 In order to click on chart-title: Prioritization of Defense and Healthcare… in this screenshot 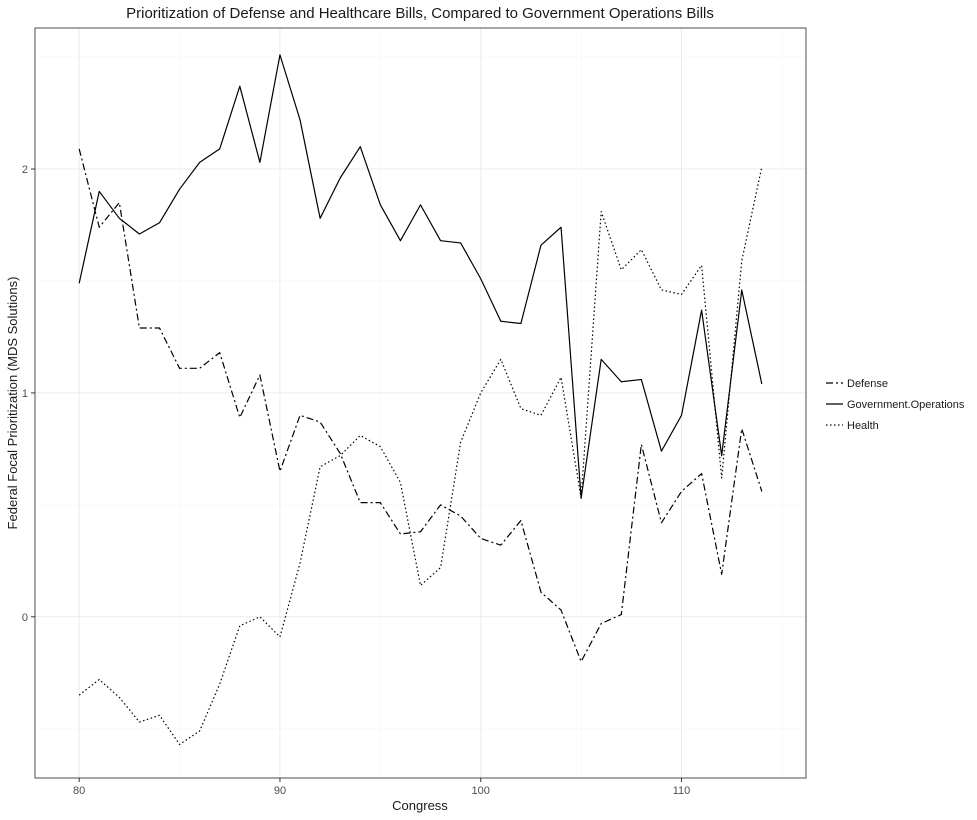, I will do `click(420, 13)`.